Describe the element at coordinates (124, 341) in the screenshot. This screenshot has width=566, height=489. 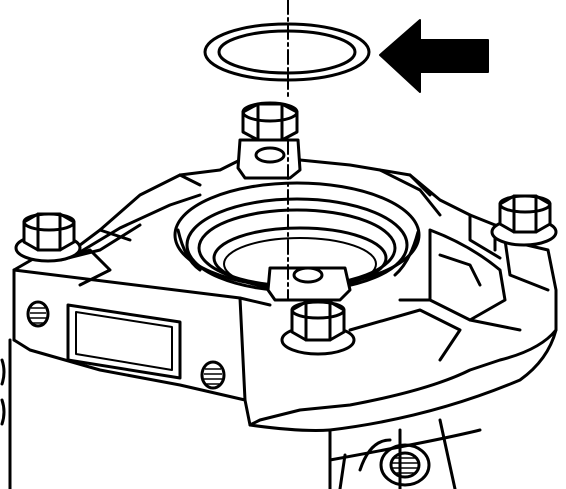
I see `mounting-slot` at that location.